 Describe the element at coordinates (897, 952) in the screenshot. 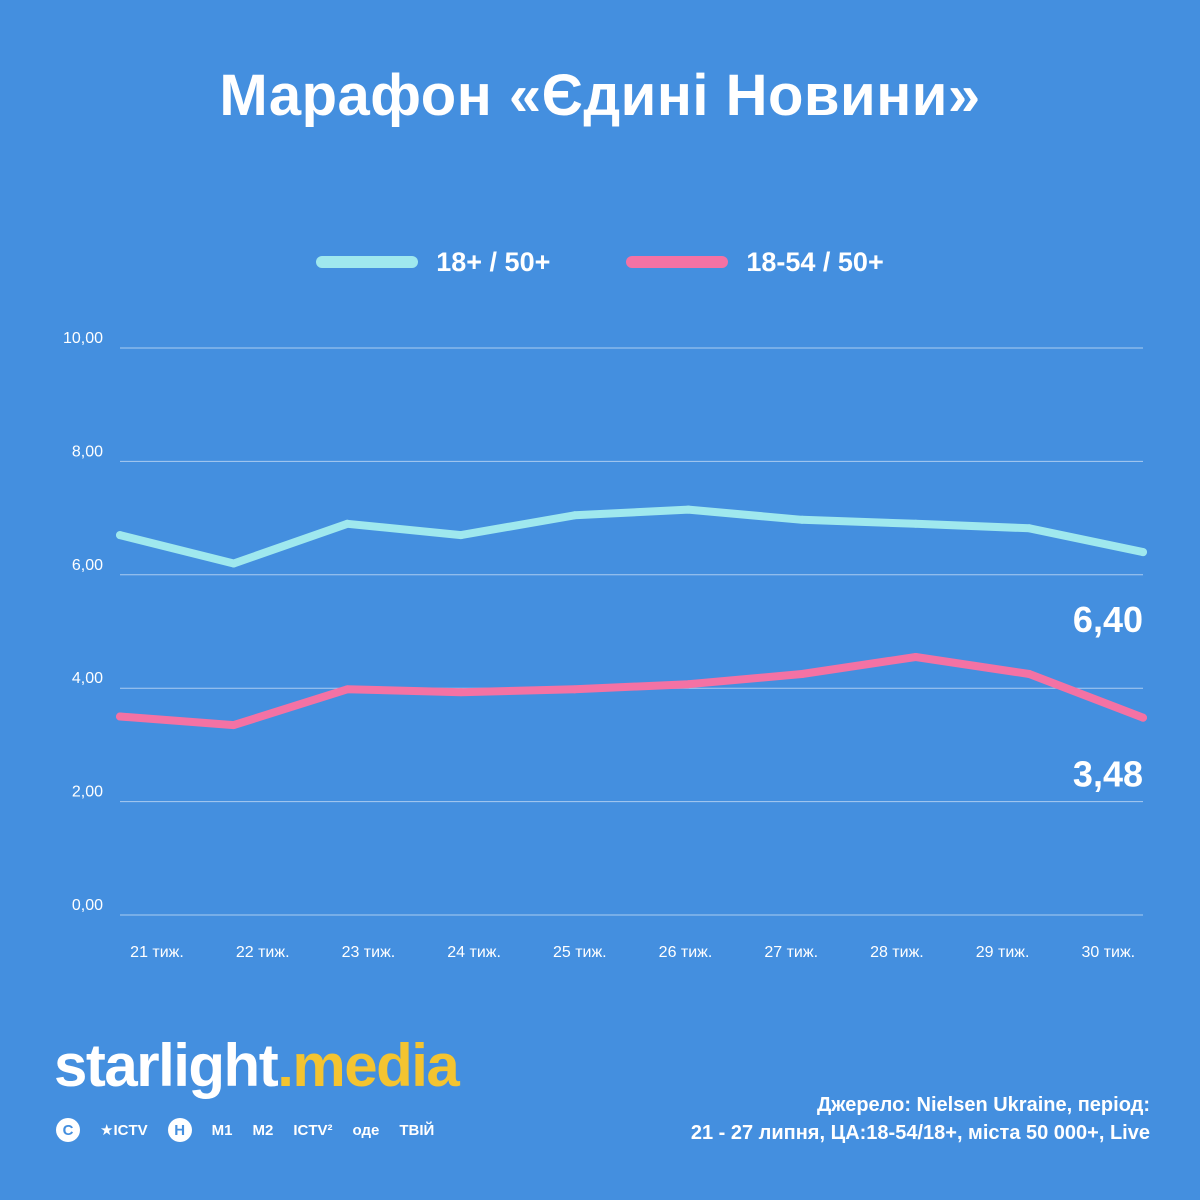

I see `x-tick-label: 28 тиж.` at that location.